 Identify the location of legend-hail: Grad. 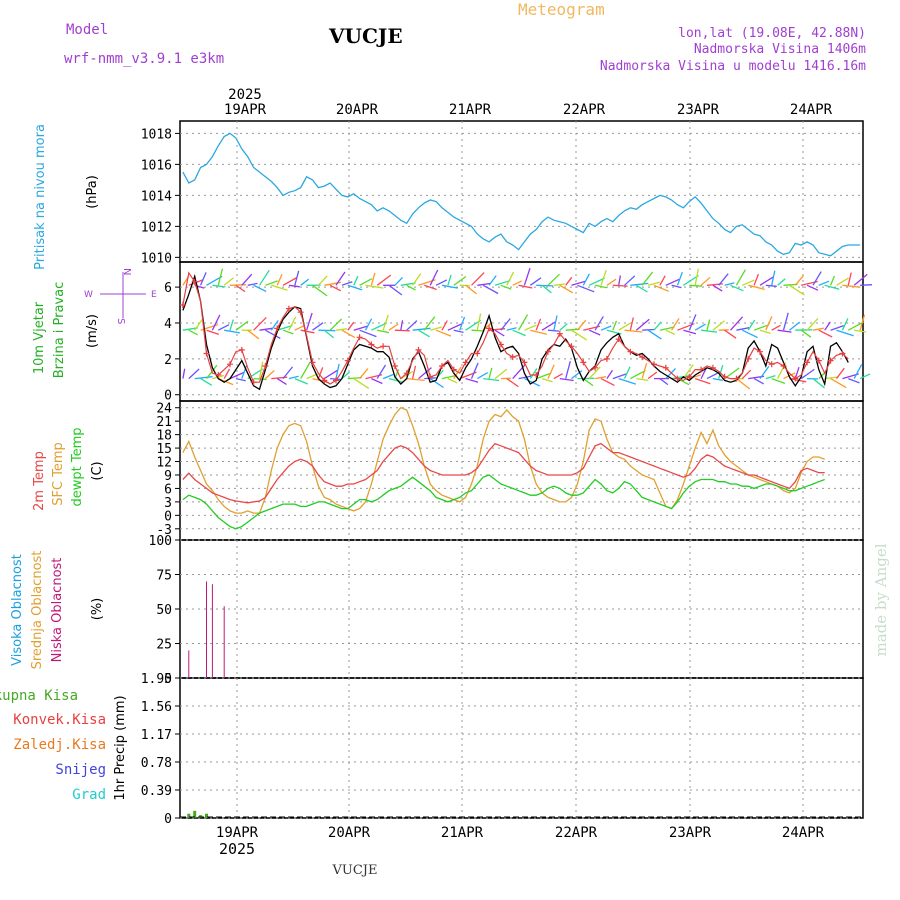
(89, 795).